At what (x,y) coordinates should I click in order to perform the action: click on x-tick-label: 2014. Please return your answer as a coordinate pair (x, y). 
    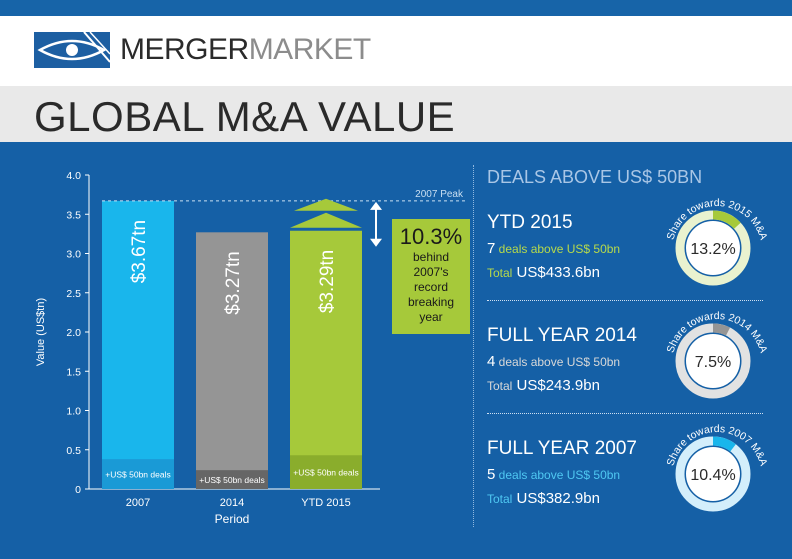
    Looking at the image, I should click on (232, 503).